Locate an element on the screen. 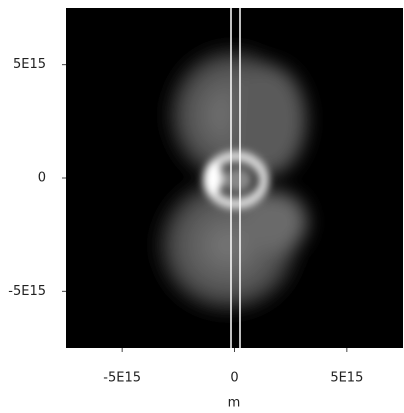 The height and width of the screenshot is (413, 404). x-axis-label: m is located at coordinates (234, 403).